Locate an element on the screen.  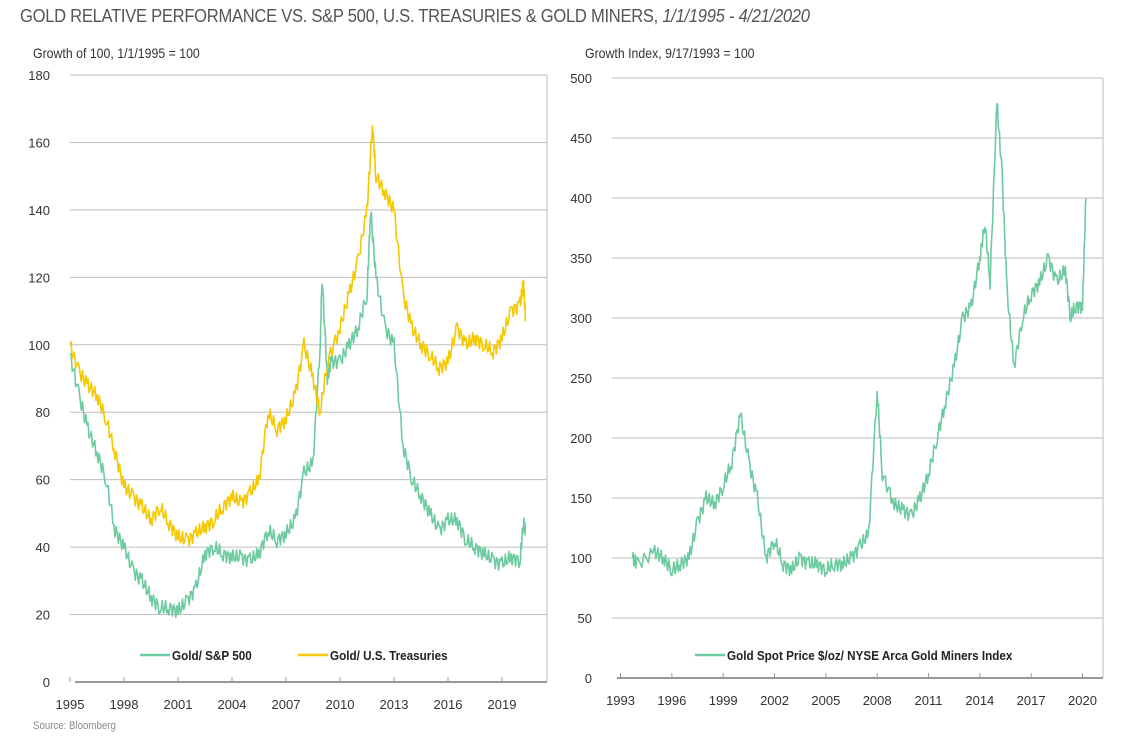
y-tick-label: 20 is located at coordinates (43, 615).